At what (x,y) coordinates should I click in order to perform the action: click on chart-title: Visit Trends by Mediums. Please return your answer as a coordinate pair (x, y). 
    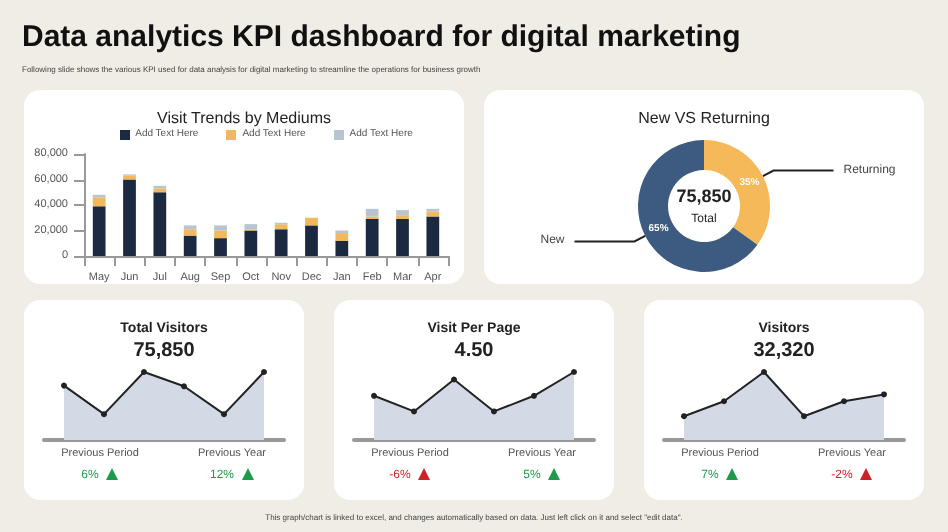
    Looking at the image, I should click on (244, 118).